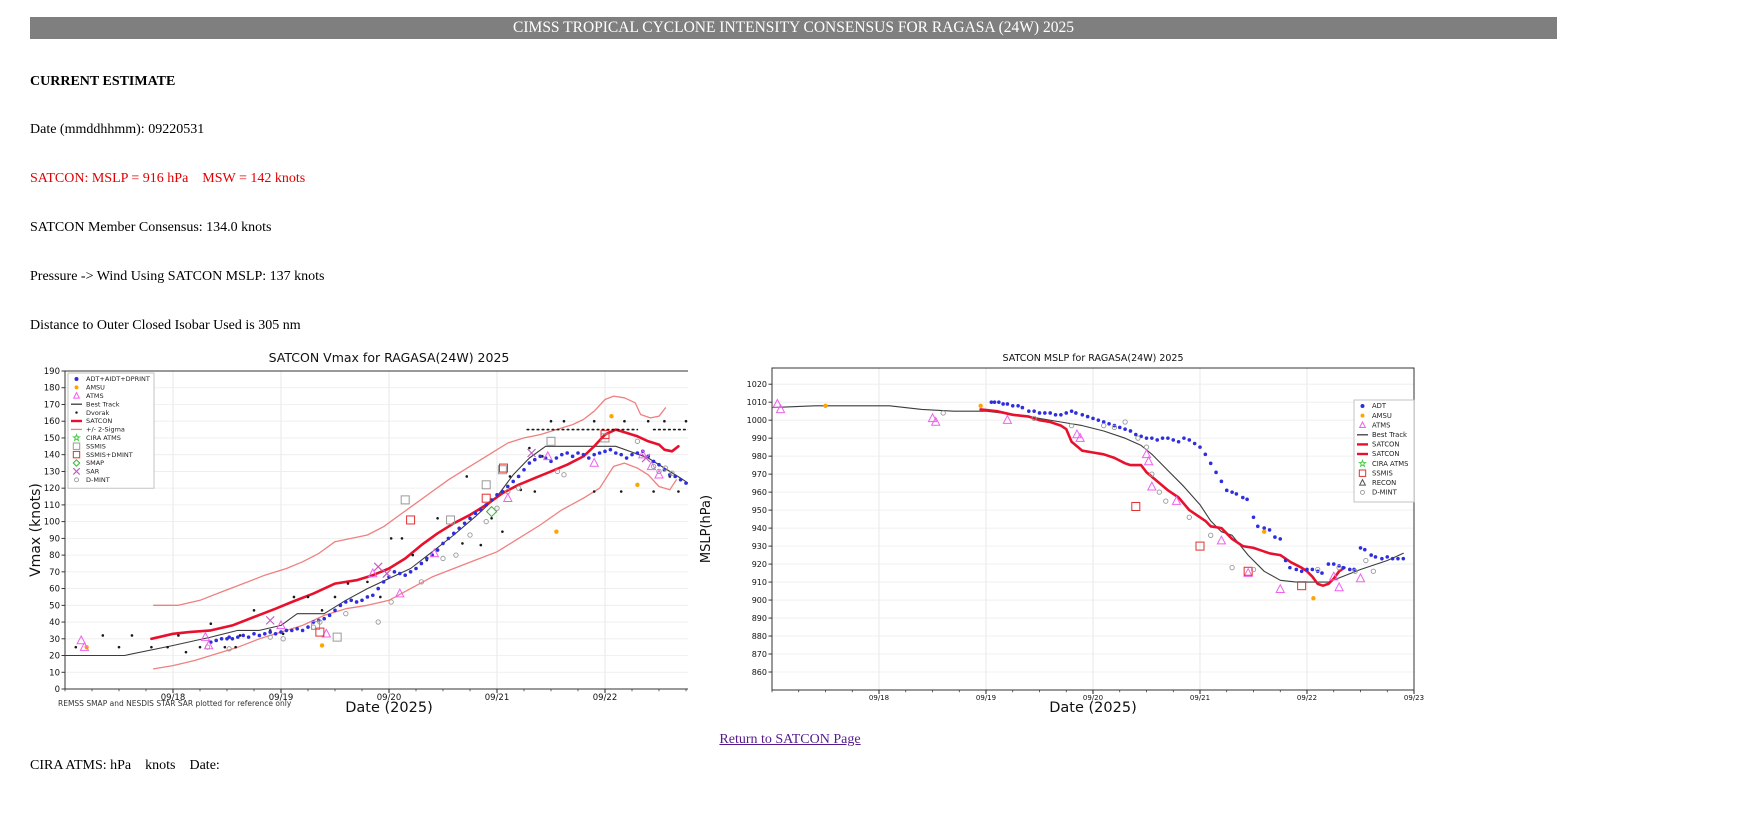 The height and width of the screenshot is (837, 1737). What do you see at coordinates (173, 698) in the screenshot?
I see `svg-text: 09/18` at bounding box center [173, 698].